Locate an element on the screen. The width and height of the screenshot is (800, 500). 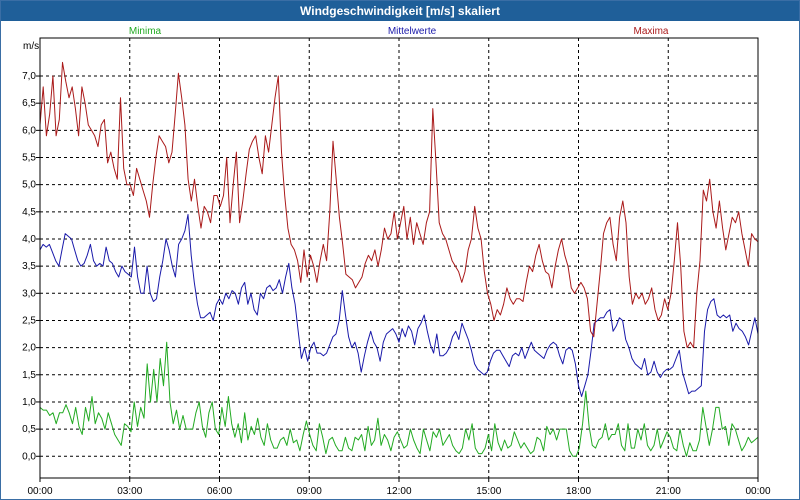
x-tick-time-label: 21:00 is located at coordinates (668, 491).